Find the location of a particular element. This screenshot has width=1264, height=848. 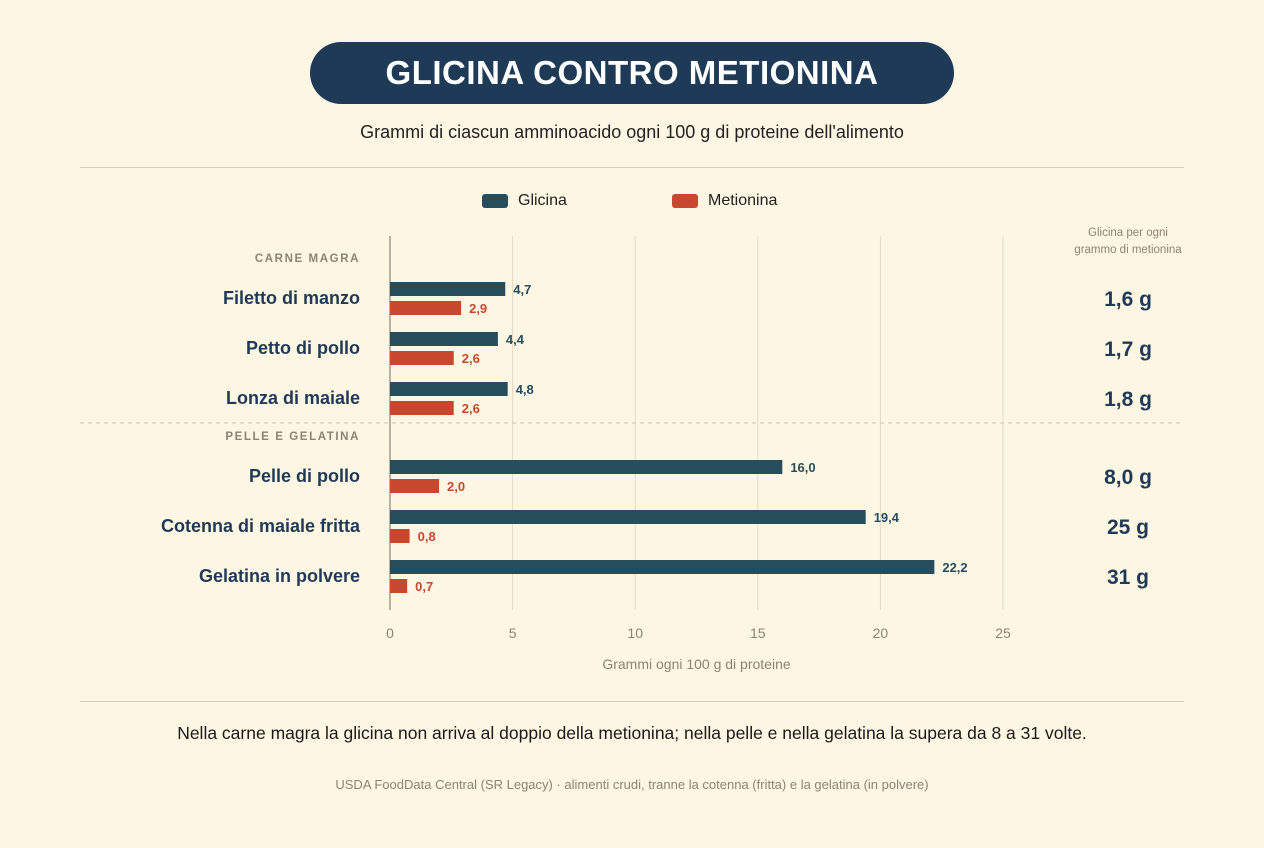

legend-swatch-glicina is located at coordinates (495, 201).